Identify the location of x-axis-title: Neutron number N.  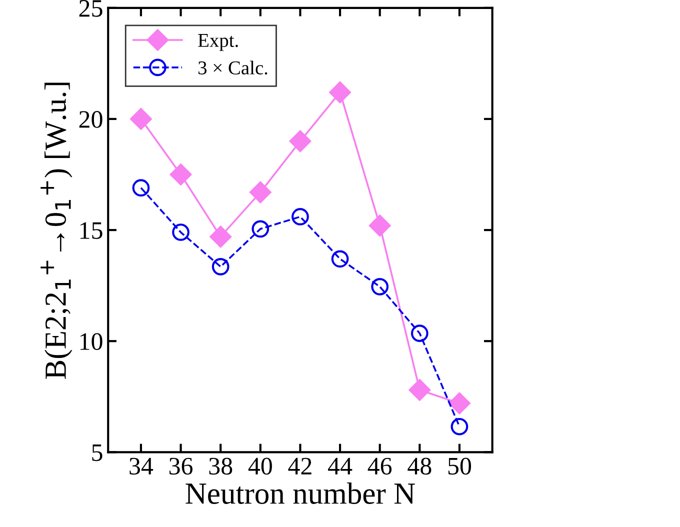
(300, 493).